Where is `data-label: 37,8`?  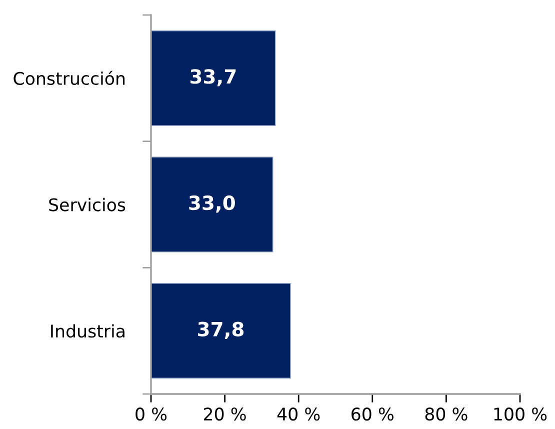
data-label: 37,8 is located at coordinates (221, 330).